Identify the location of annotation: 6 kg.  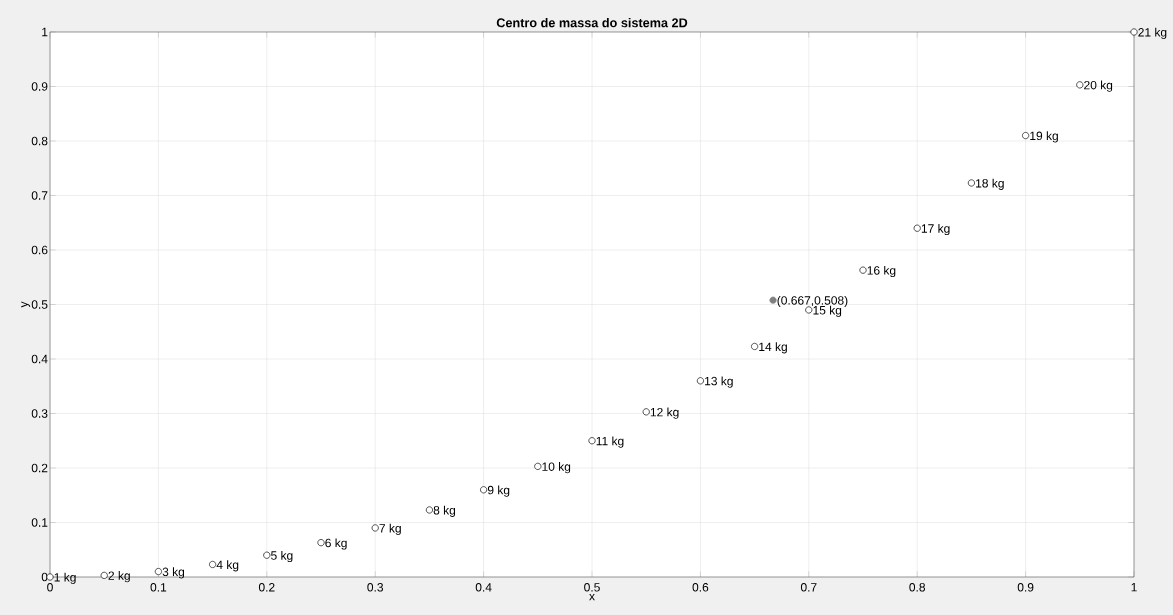
(336, 544).